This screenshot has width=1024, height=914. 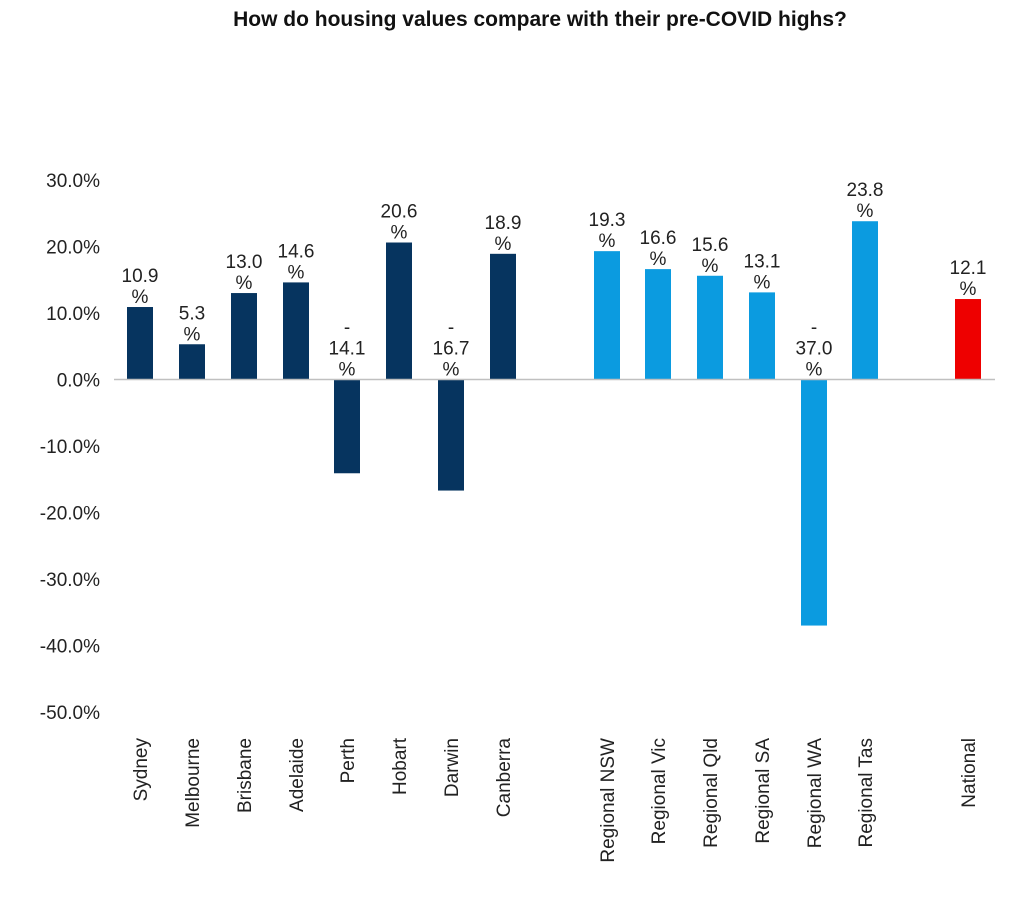 I want to click on data-label: 18.9, so click(x=503, y=223).